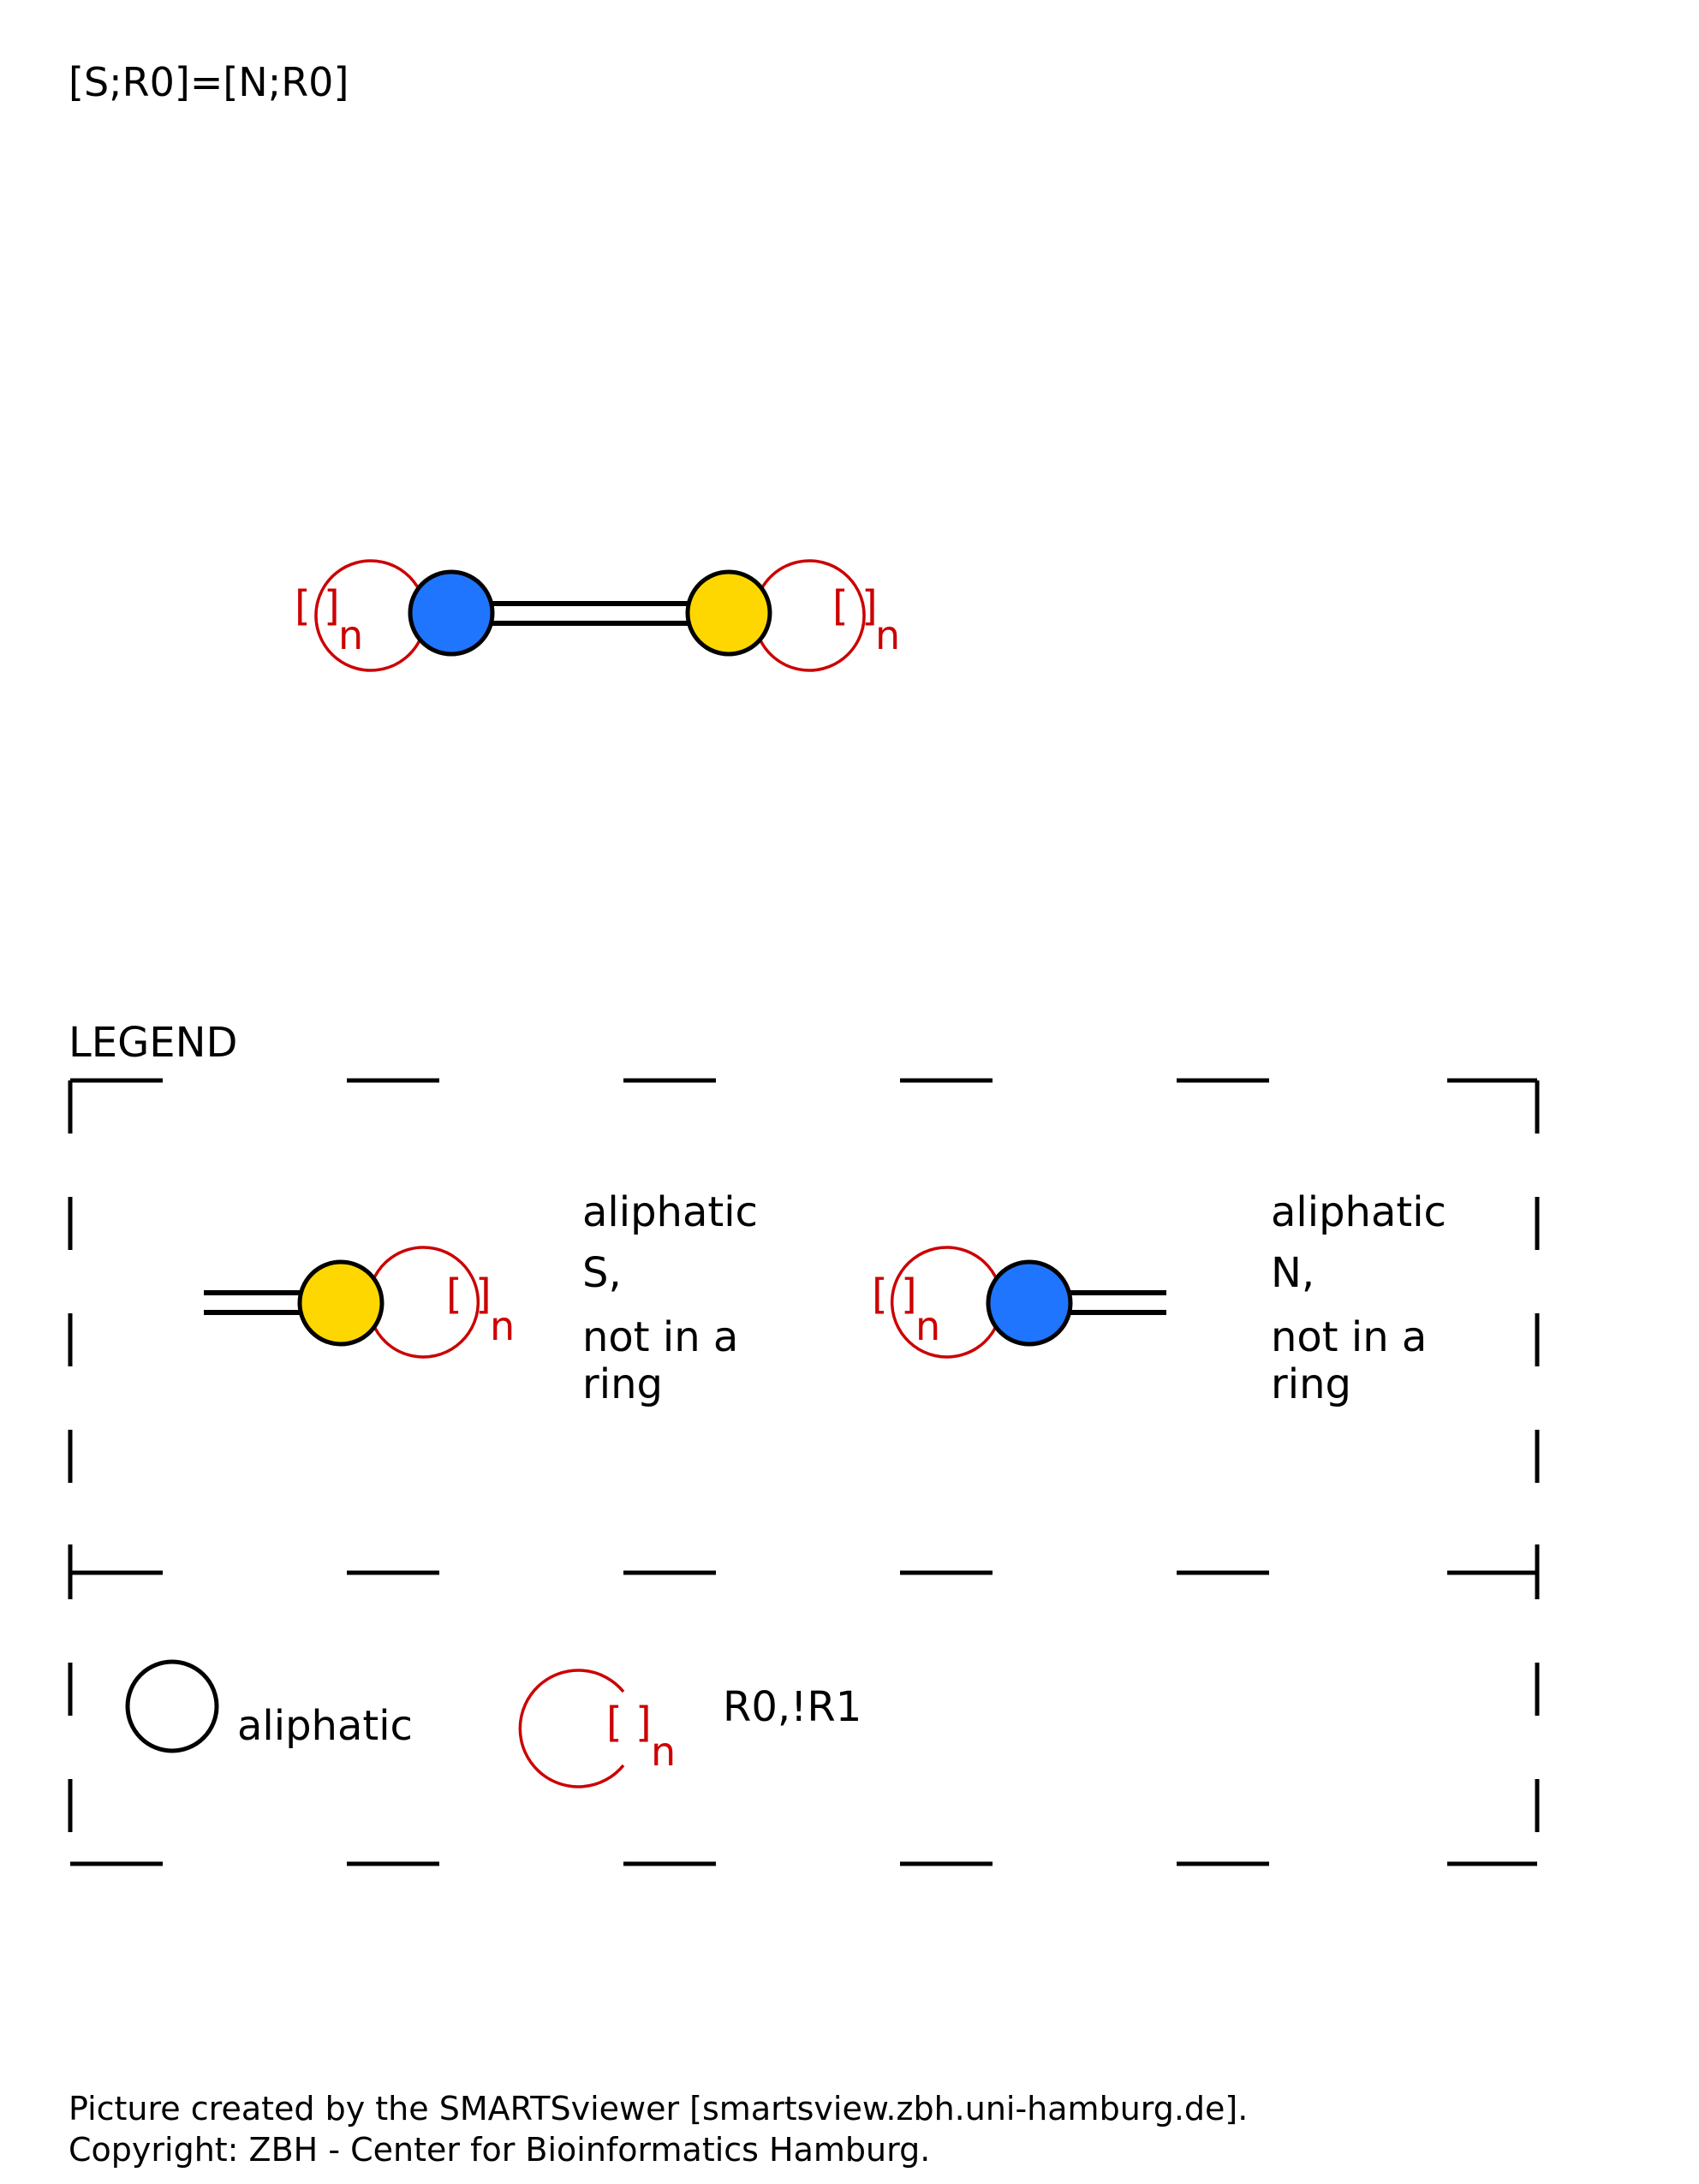  Describe the element at coordinates (792, 1707) in the screenshot. I see `legend-key-label: R0,!R1` at that location.